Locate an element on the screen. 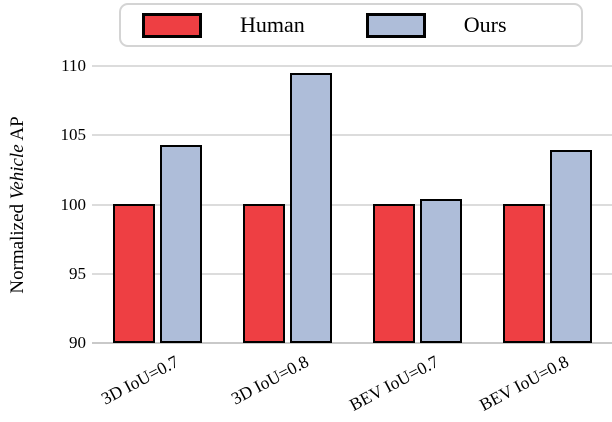 Image resolution: width=612 pixels, height=422 pixels. x-tick-label-3: BEV IoU=0.7 is located at coordinates (393, 383).